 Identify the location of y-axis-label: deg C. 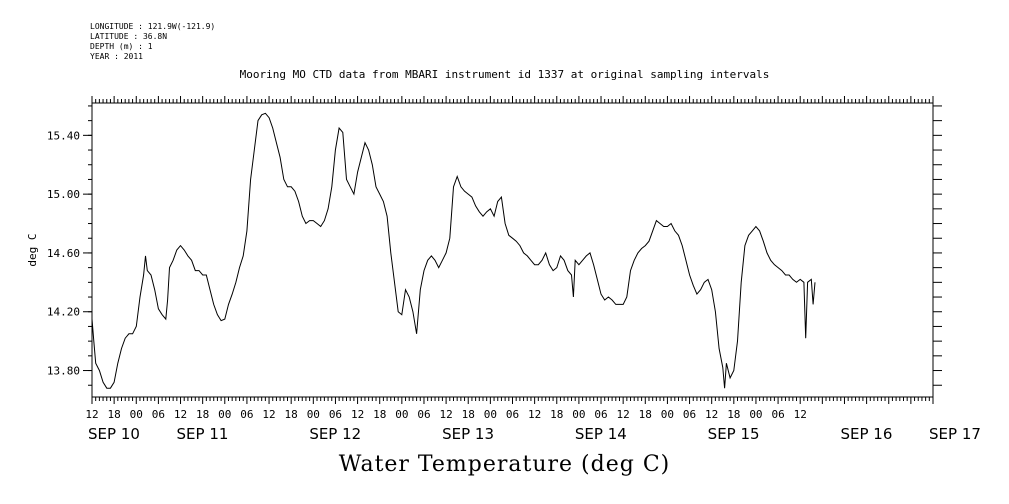
(32, 249).